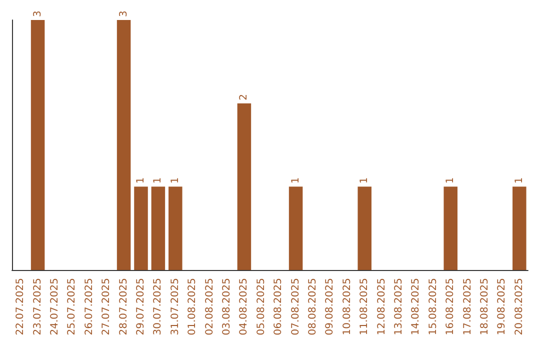  What do you see at coordinates (399, 307) in the screenshot?
I see `x-tick-label: 13.08.2025` at bounding box center [399, 307].